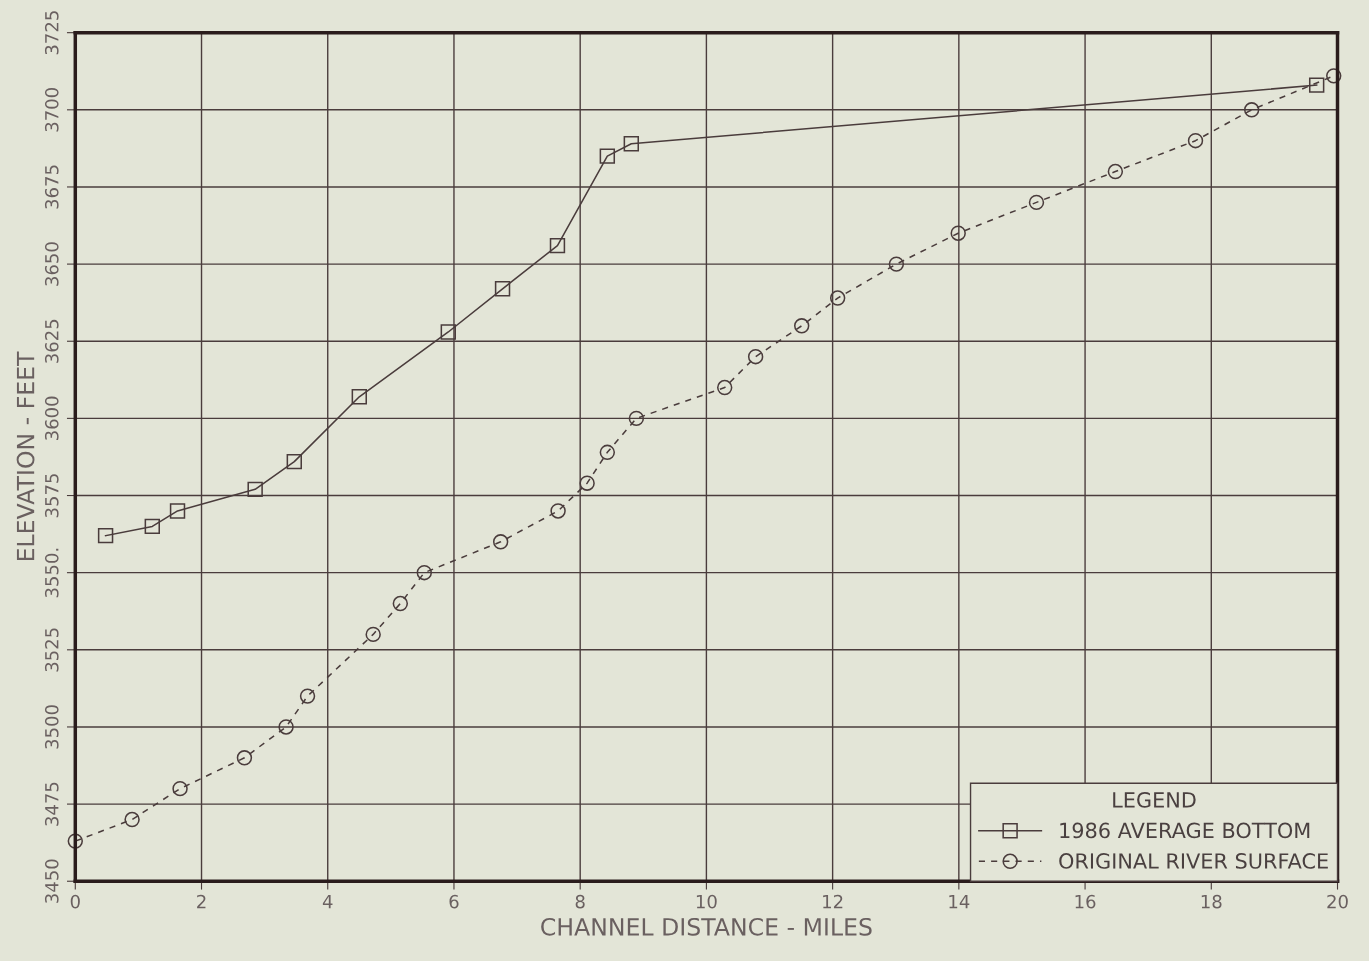 Image resolution: width=1369 pixels, height=961 pixels. Describe the element at coordinates (327, 901) in the screenshot. I see `x-tick-label: 4` at that location.